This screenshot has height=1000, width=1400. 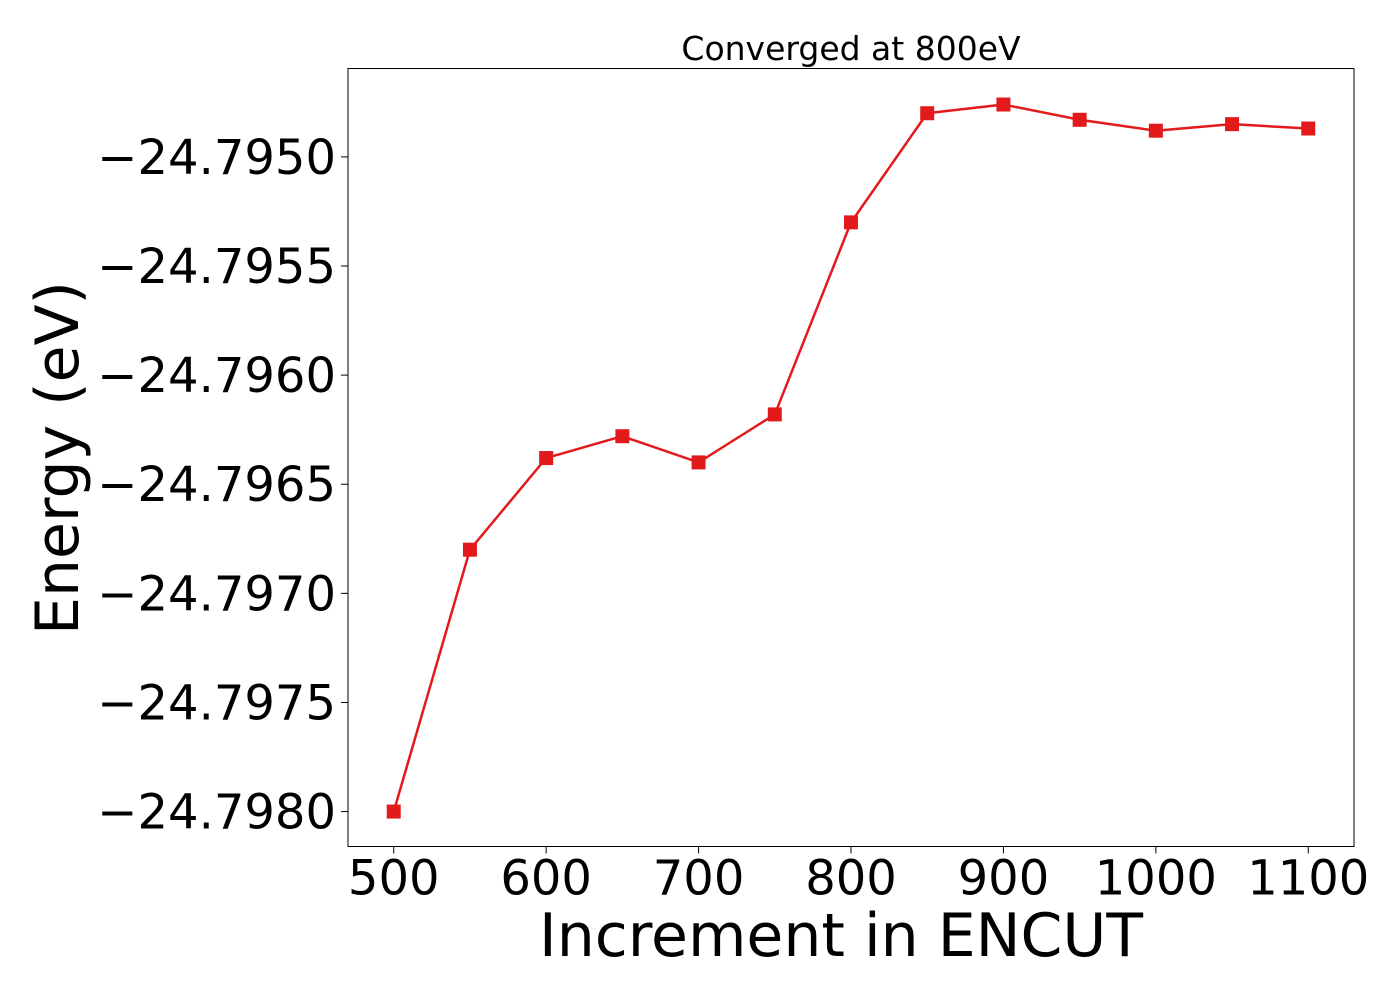 I want to click on x-tick-label: 900, so click(x=1004, y=879).